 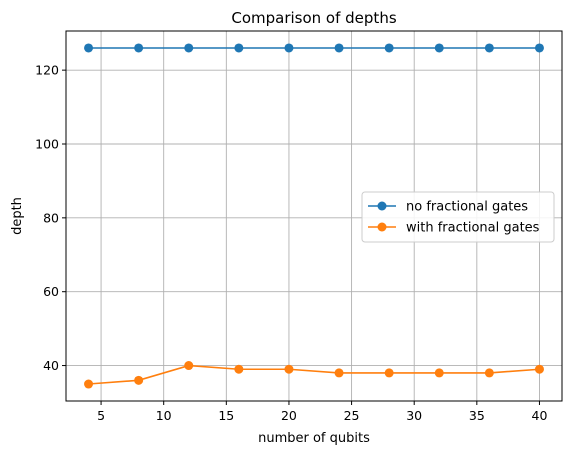 I want to click on legend-box, so click(x=458, y=217).